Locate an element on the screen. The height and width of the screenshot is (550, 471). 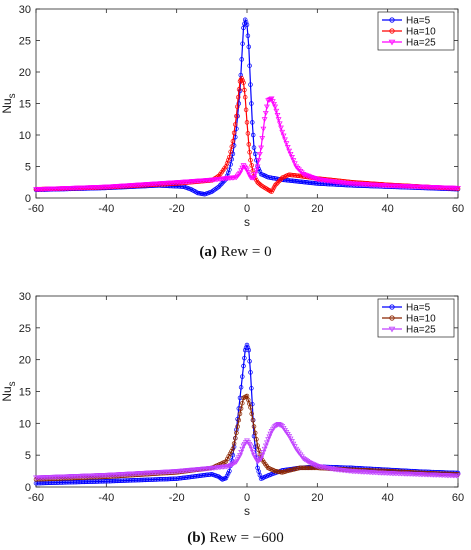
y-axis-label-subscript: s is located at coordinates (12, 383).